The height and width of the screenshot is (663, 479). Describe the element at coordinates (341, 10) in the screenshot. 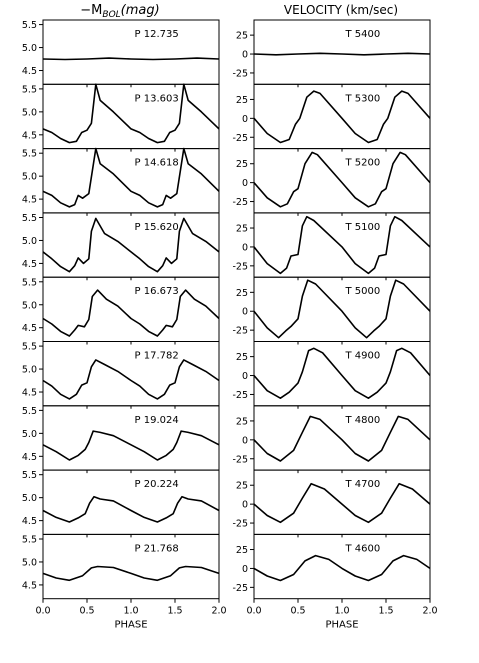

I see `right-column-title: VELOCITY (km/sec)` at that location.